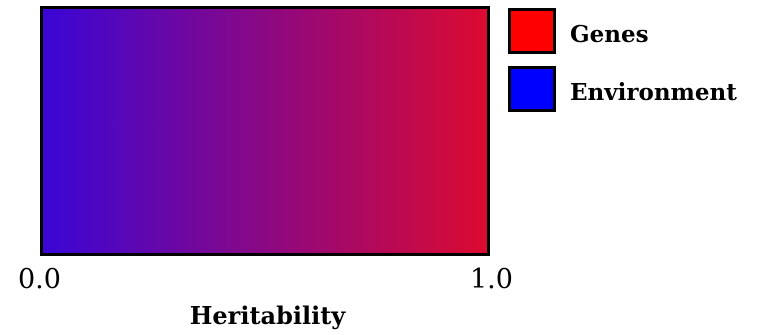 This screenshot has width=778, height=335. I want to click on axis-title: Heritability, so click(267, 315).